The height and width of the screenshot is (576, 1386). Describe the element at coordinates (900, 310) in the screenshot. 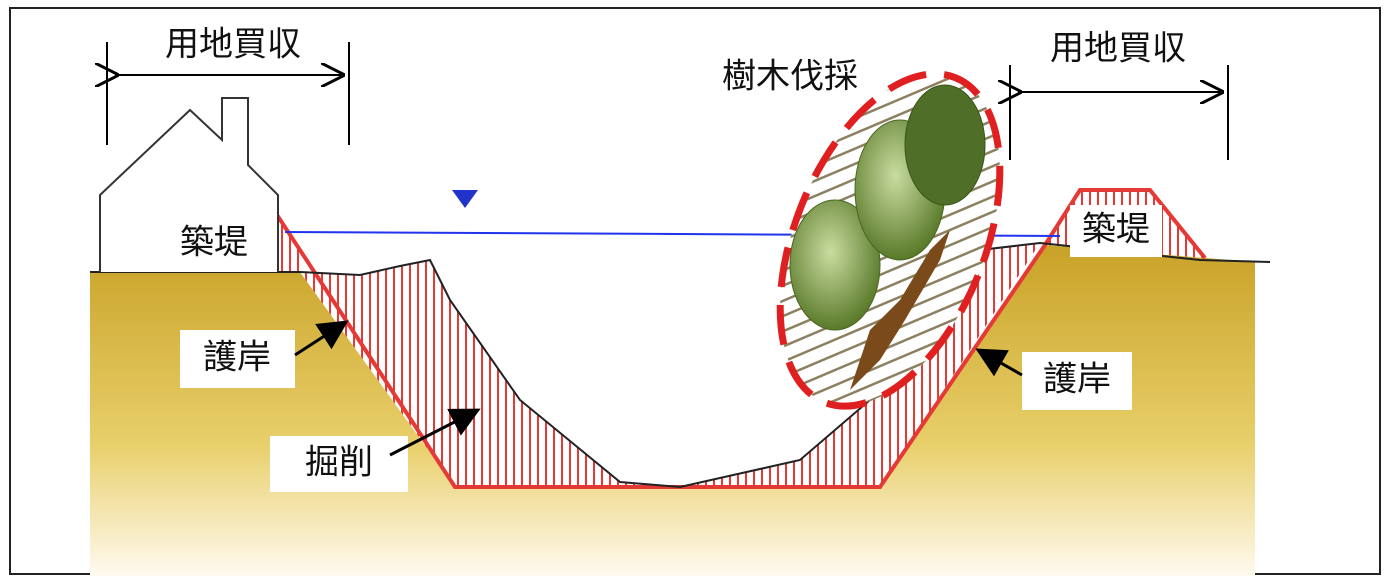

I see `trunks` at that location.